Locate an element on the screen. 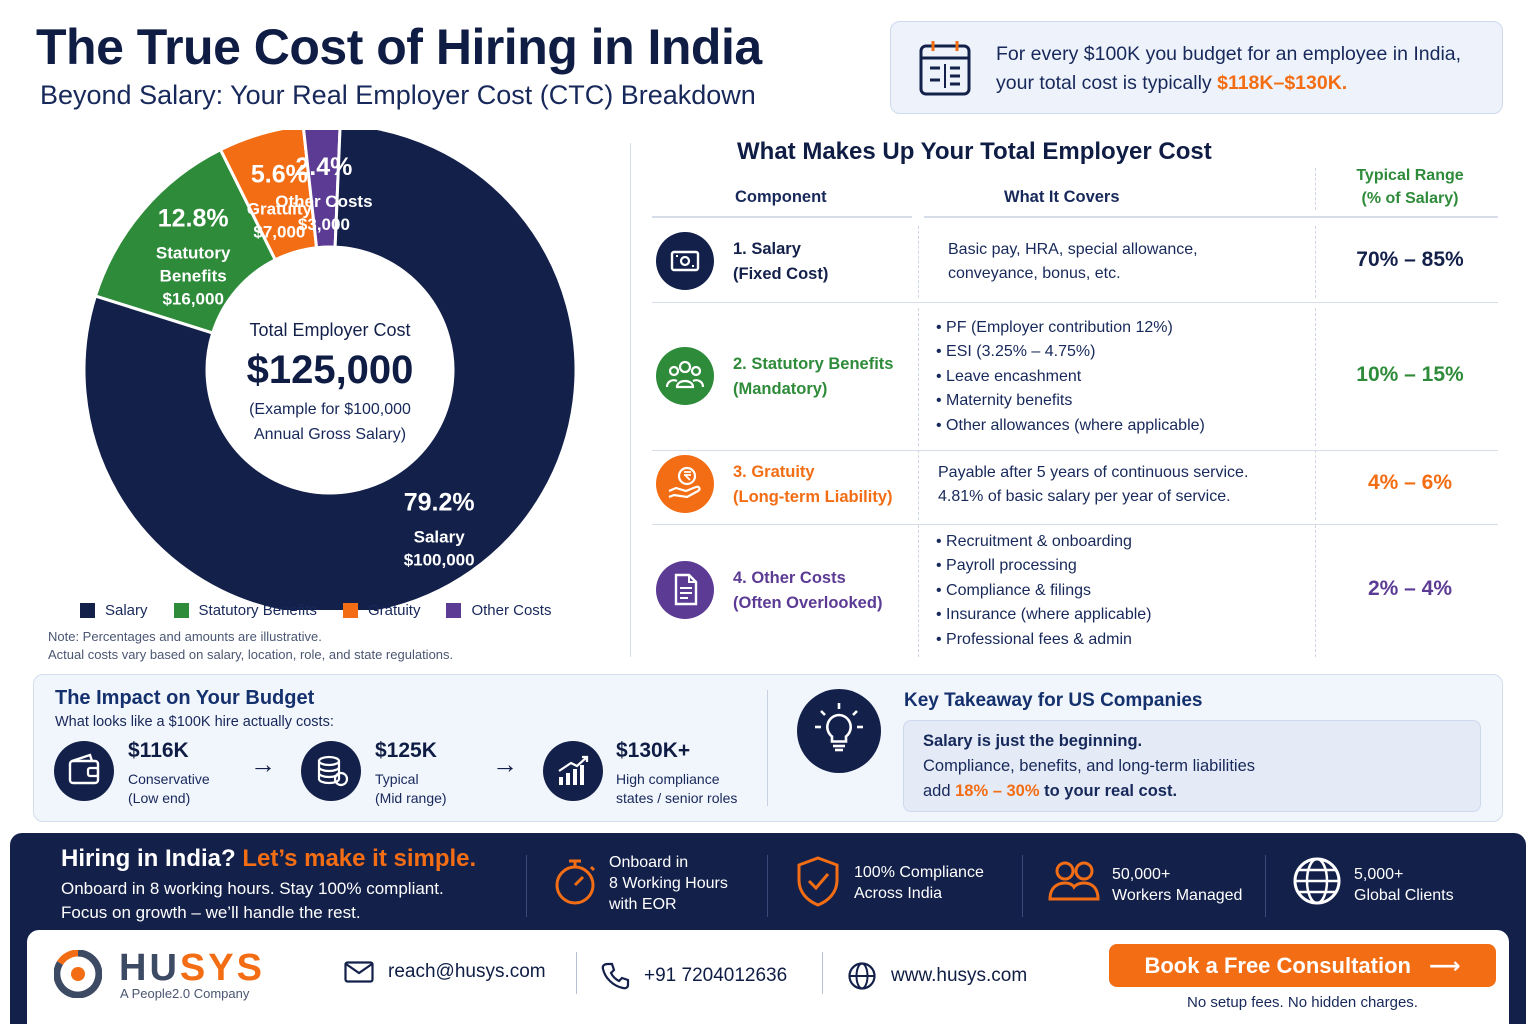 This screenshot has height=1024, width=1536. callout-prefix: your total cost is typically is located at coordinates (1107, 83).